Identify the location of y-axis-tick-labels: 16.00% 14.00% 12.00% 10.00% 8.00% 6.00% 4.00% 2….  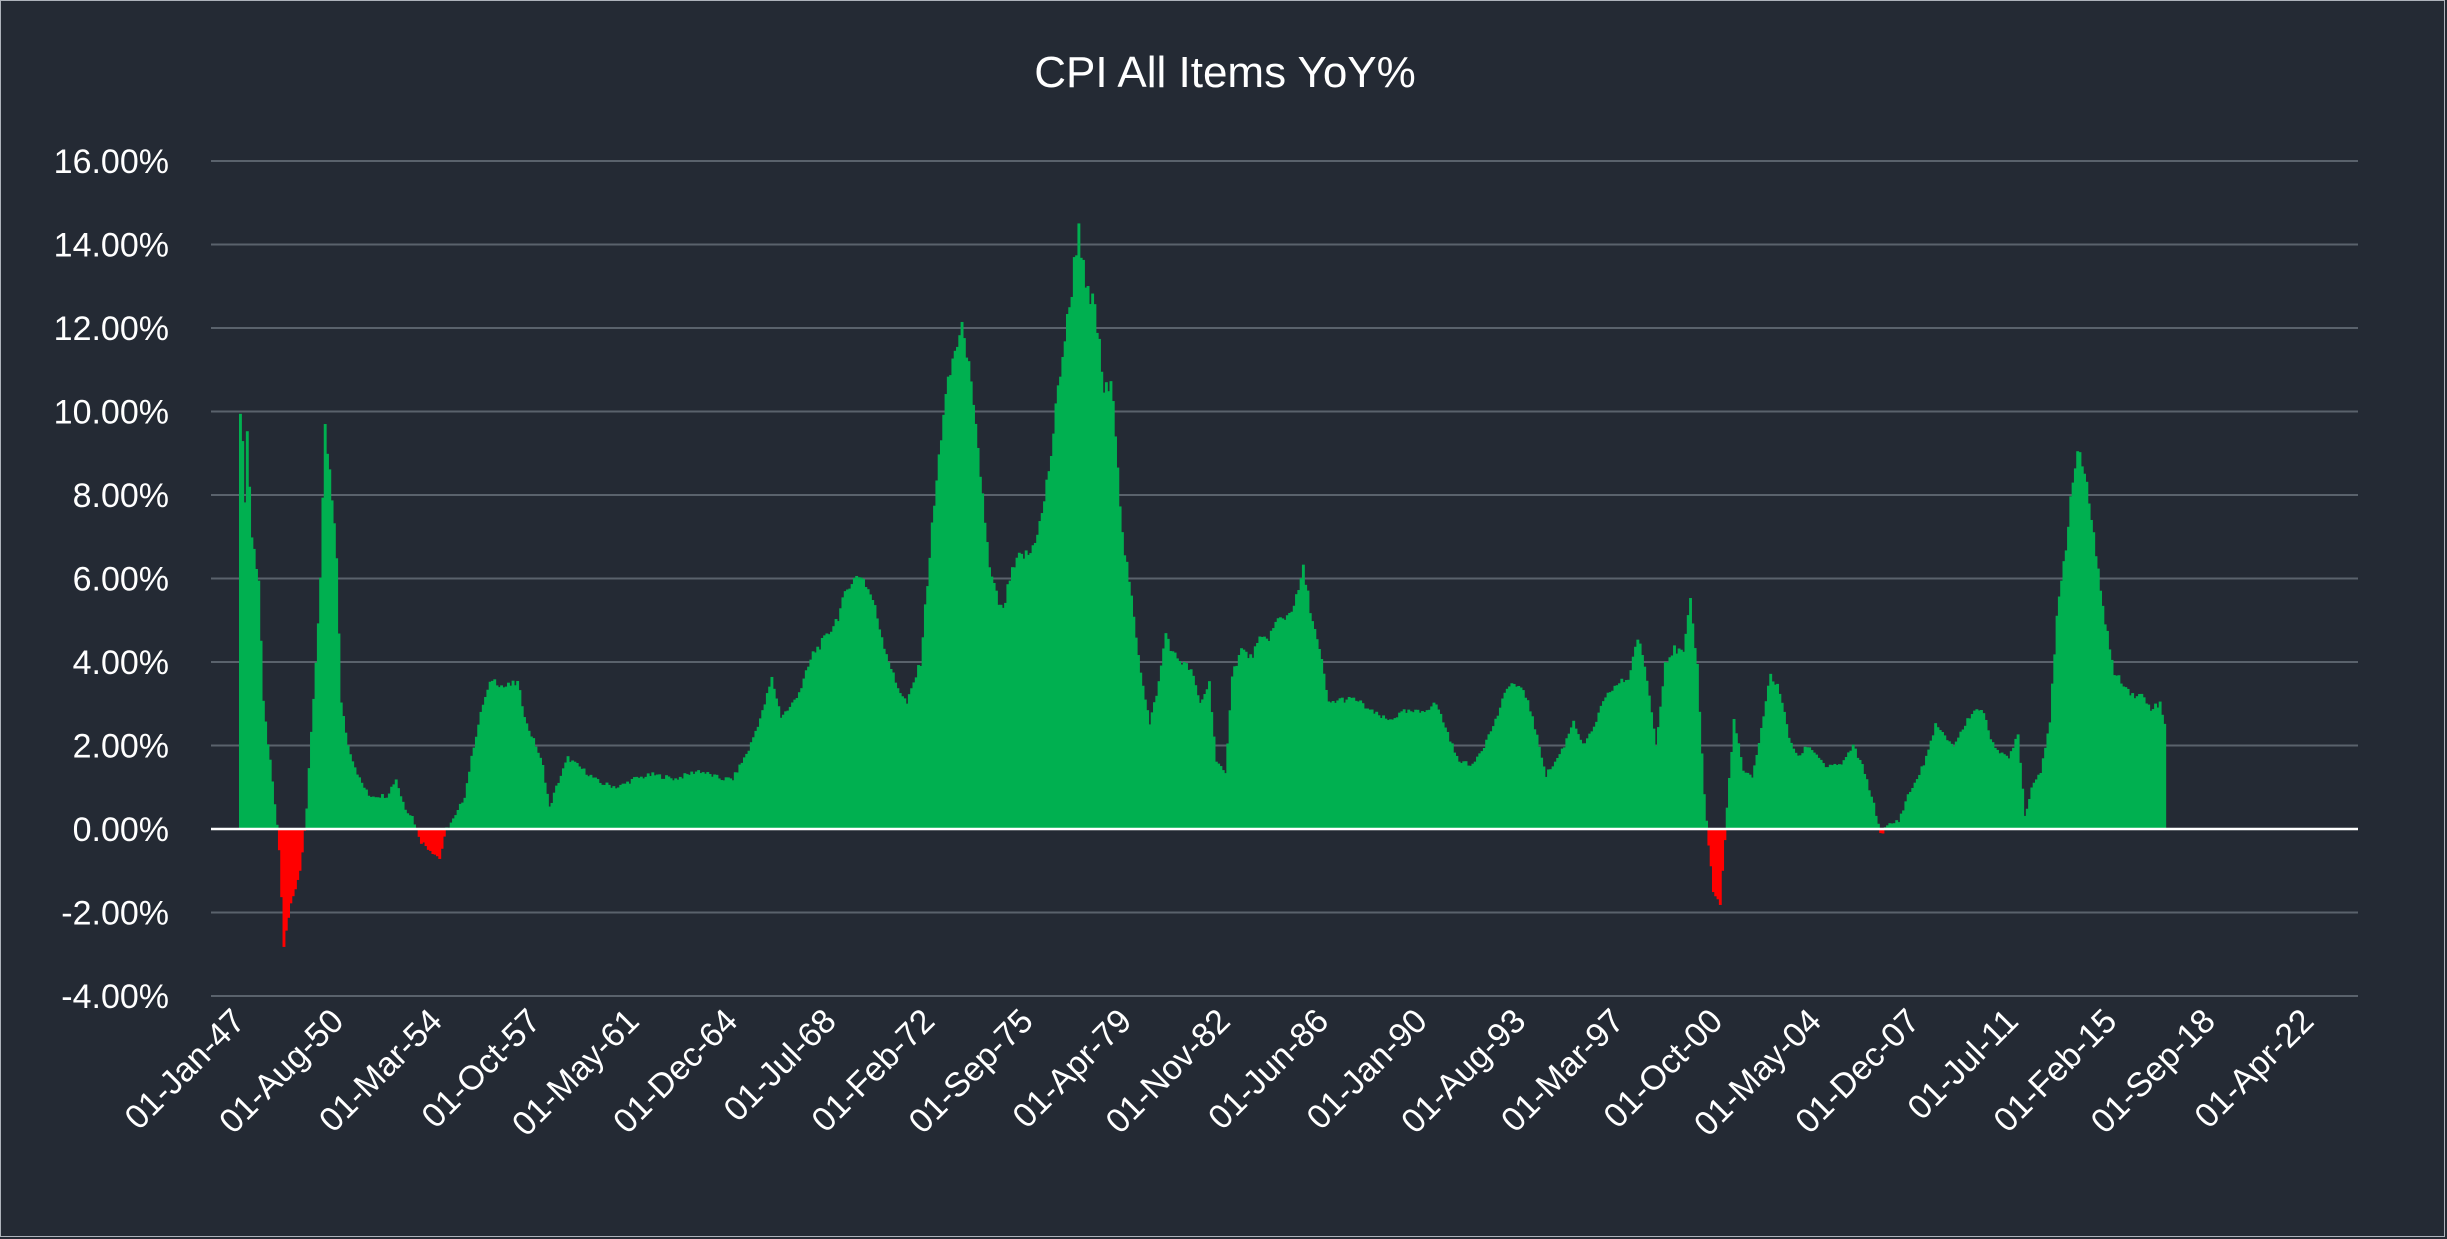
(111, 579).